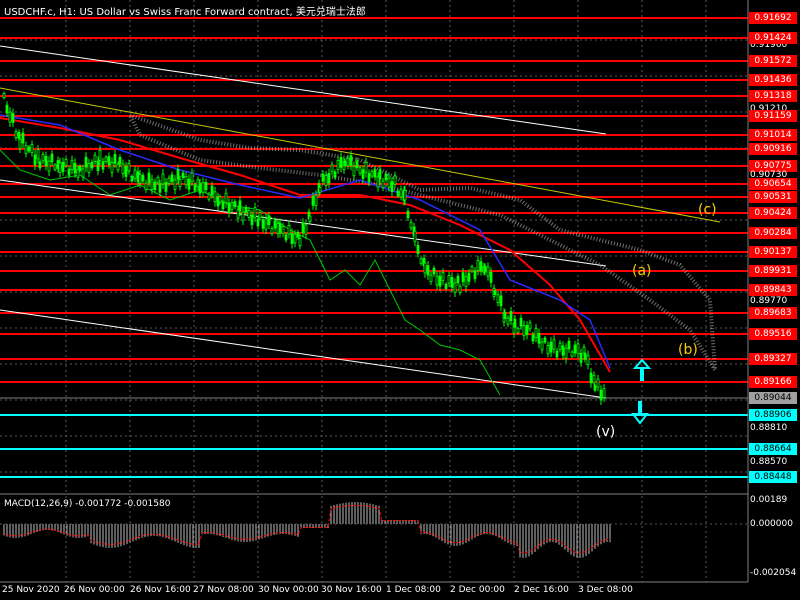 This screenshot has height=600, width=800. I want to click on wave-label-a: (a), so click(642, 271).